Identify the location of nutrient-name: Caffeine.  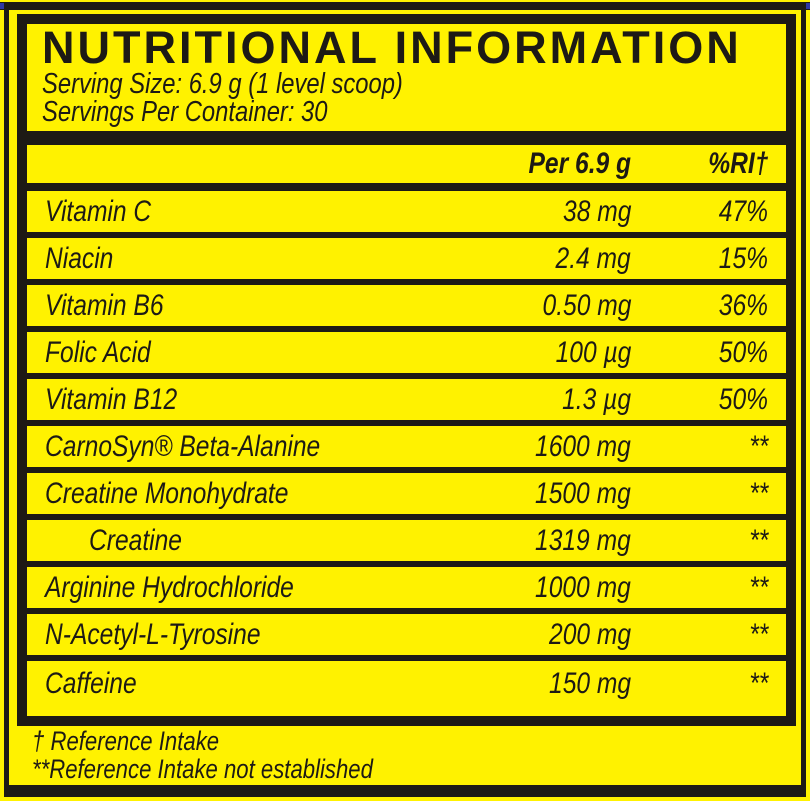
(91, 683).